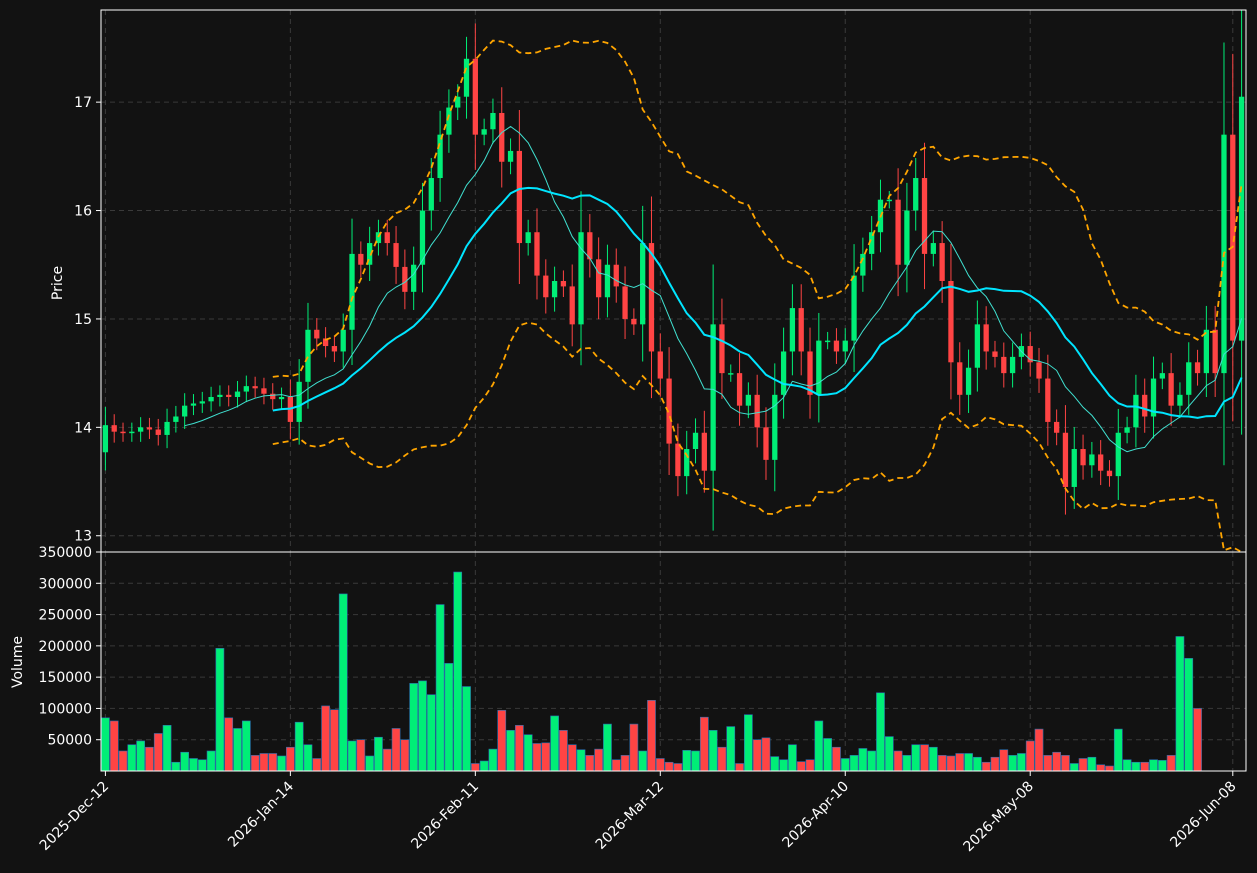  What do you see at coordinates (83, 212) in the screenshot?
I see `price-tick-label: 16` at bounding box center [83, 212].